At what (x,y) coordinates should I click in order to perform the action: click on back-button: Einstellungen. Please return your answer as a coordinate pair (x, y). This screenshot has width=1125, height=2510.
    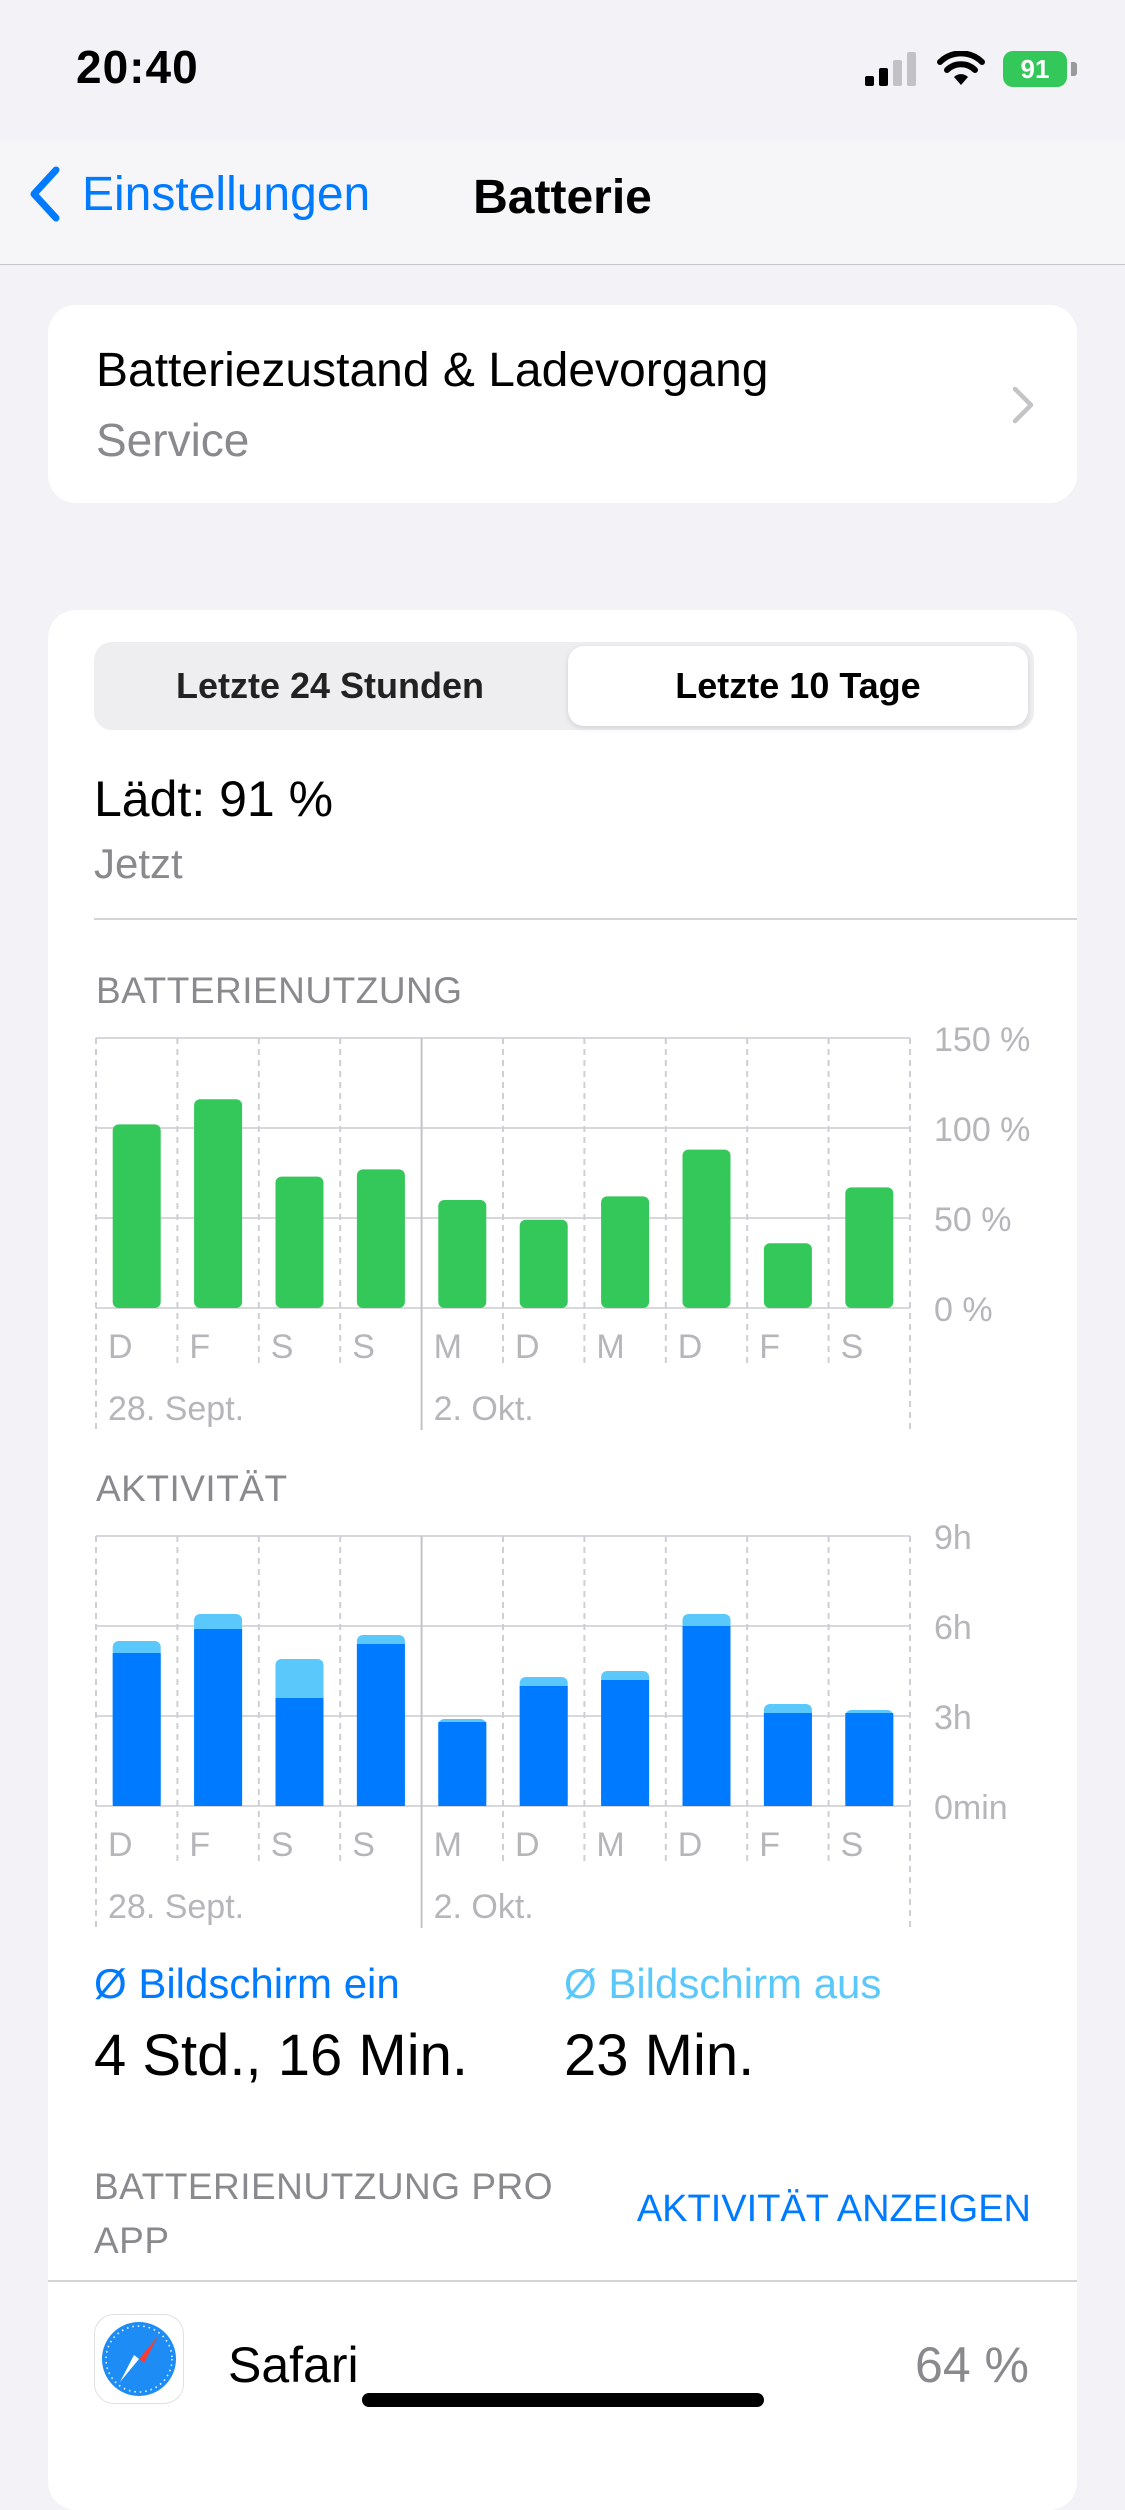
    Looking at the image, I should click on (197, 194).